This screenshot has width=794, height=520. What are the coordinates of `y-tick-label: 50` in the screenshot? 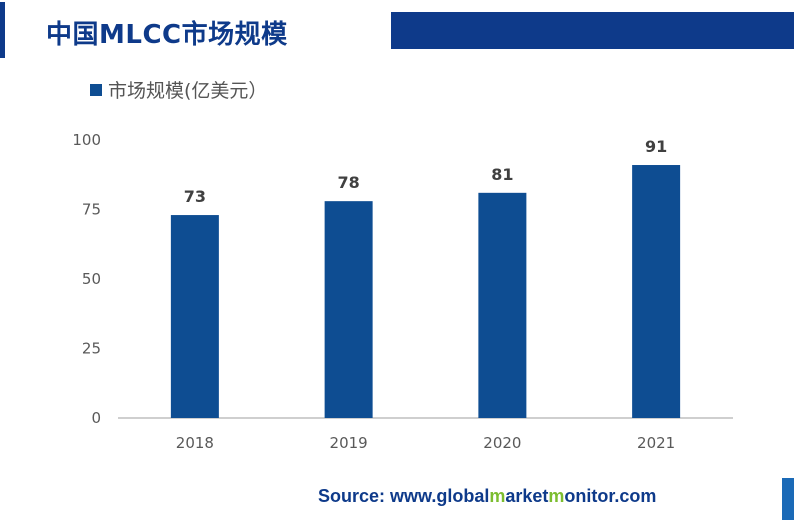 It's located at (91, 279).